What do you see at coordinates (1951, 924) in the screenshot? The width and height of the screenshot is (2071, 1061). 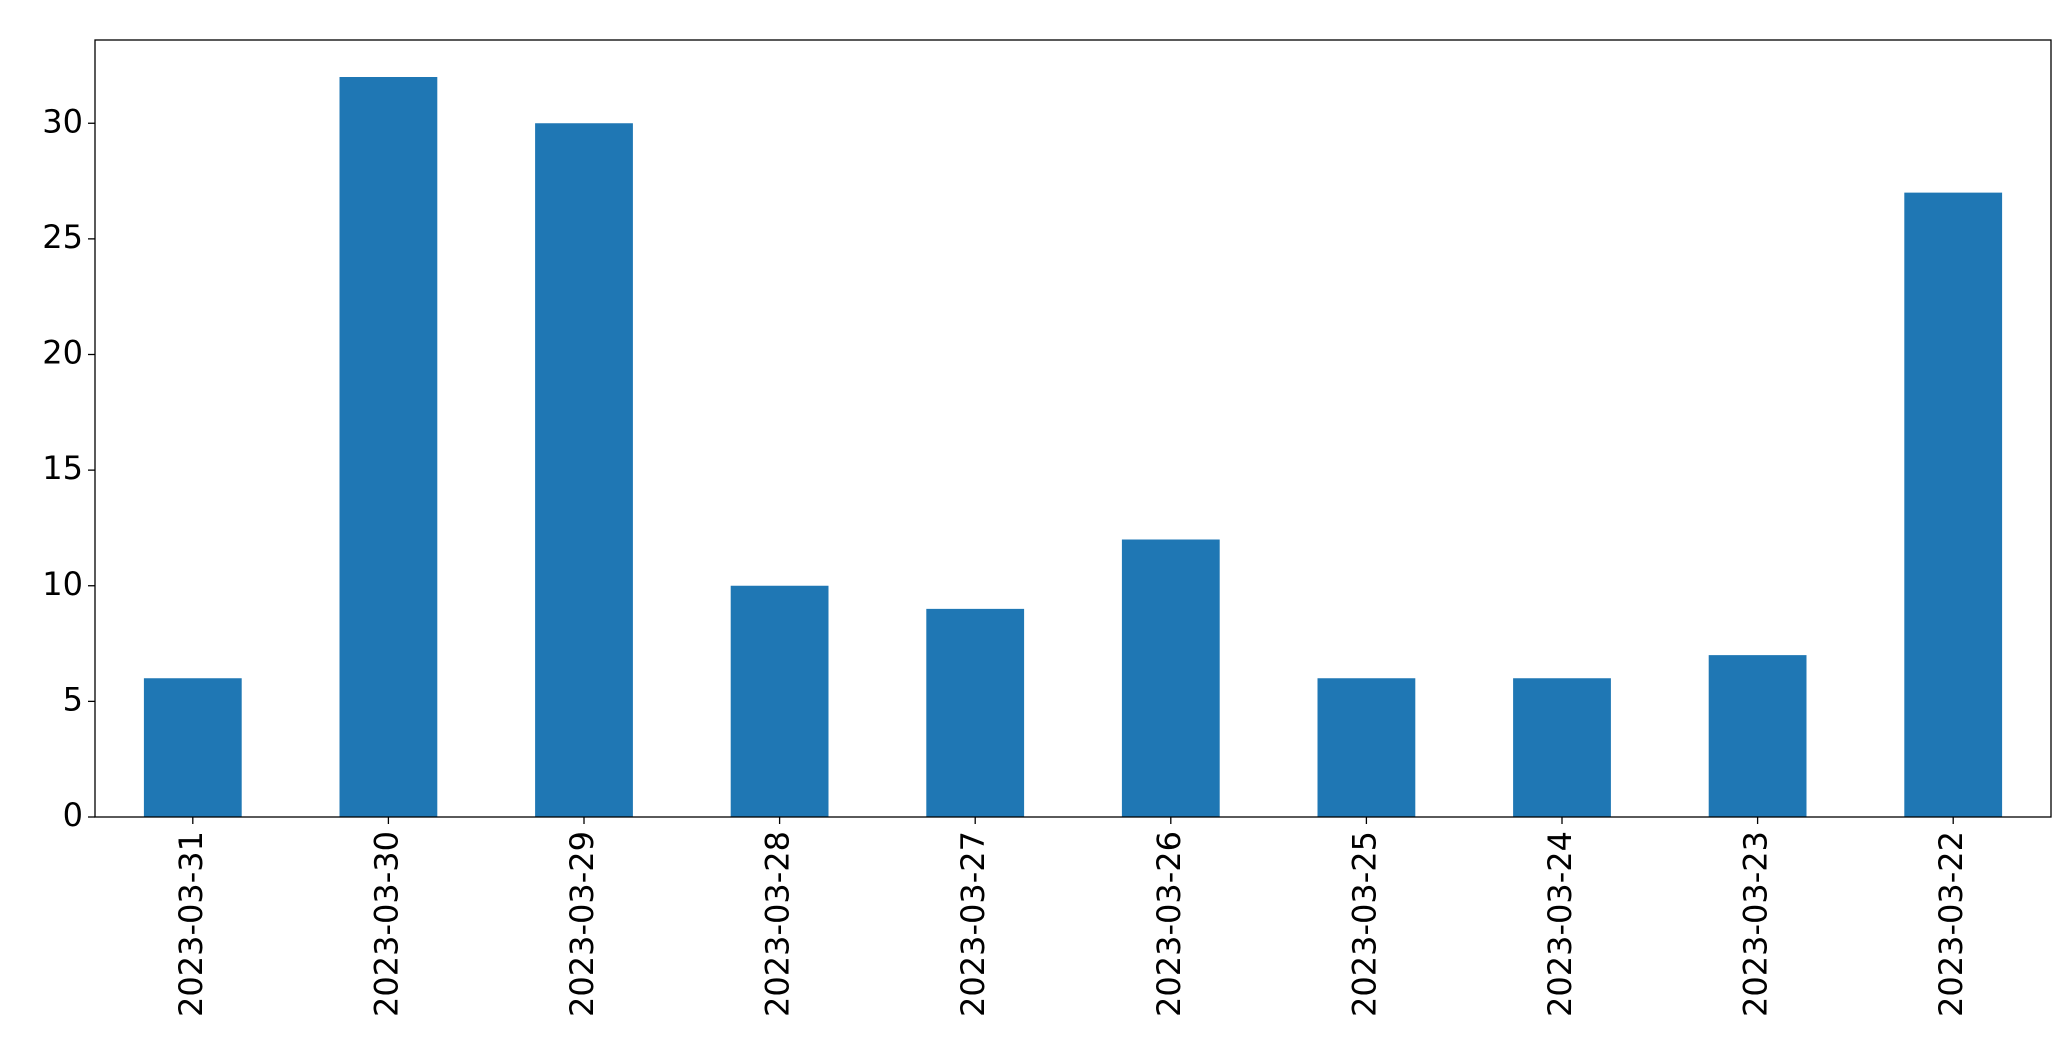 I see `x-tick-label: 2023-03-22` at bounding box center [1951, 924].